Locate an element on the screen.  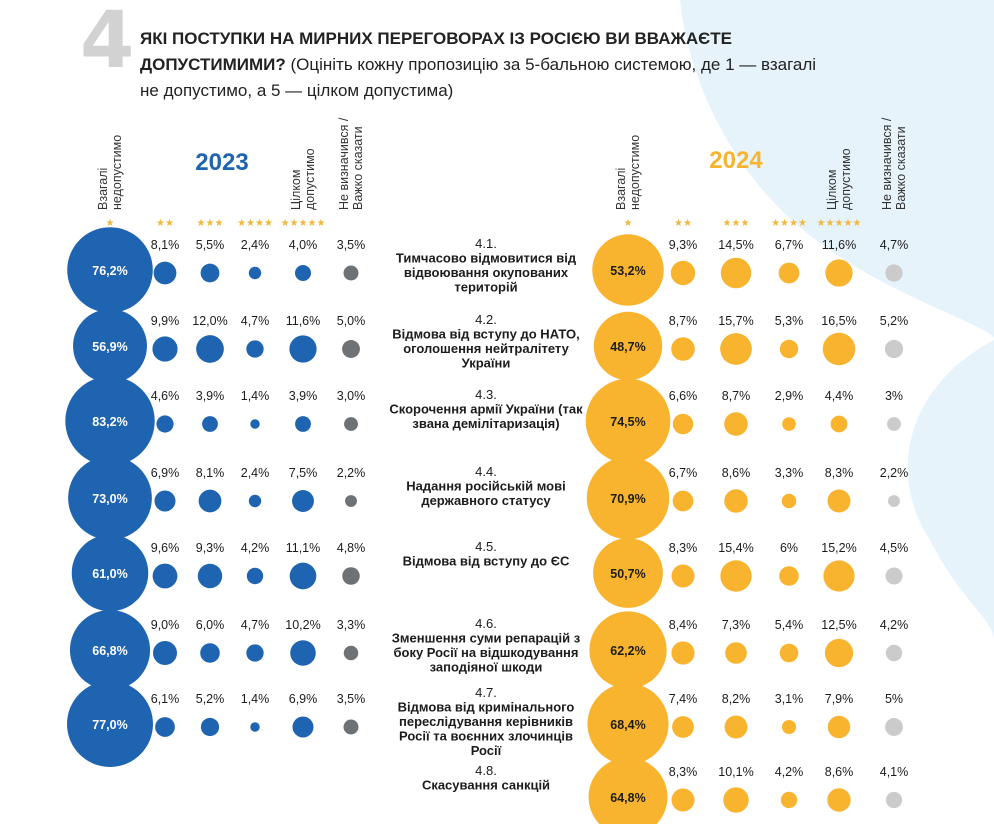
value-label-2023-col6: 4,8% is located at coordinates (351, 548).